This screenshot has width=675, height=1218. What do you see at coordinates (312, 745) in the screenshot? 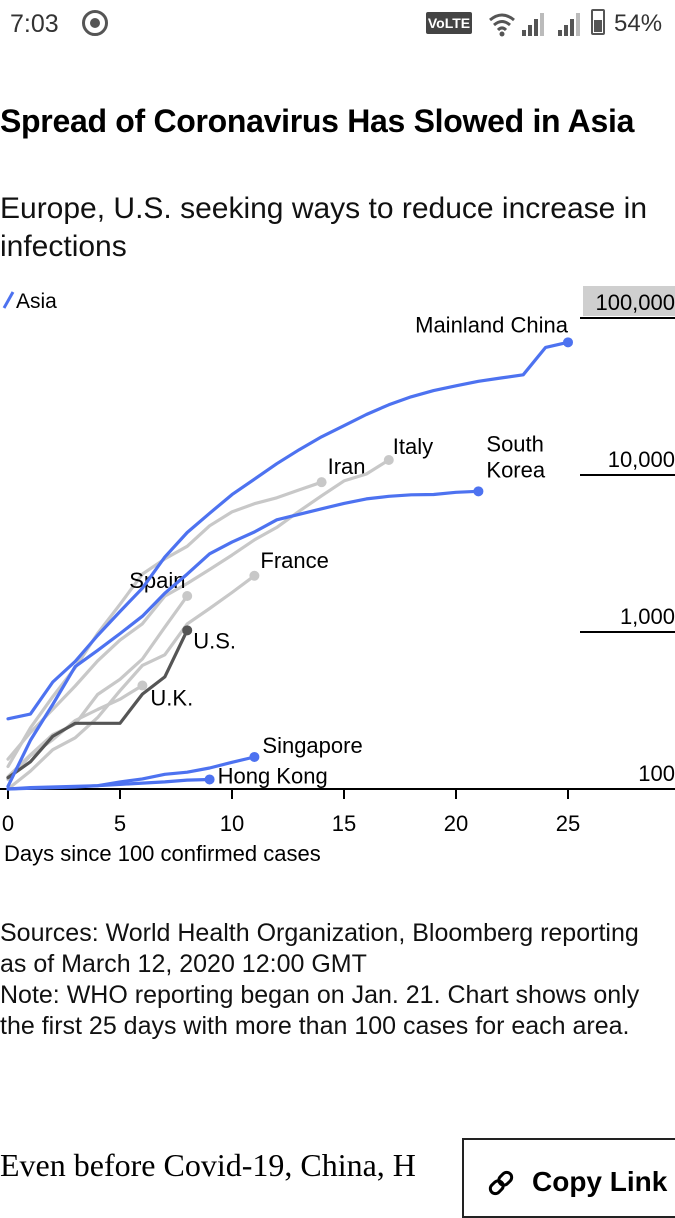
I see `series-label-singapore: Singapore` at bounding box center [312, 745].